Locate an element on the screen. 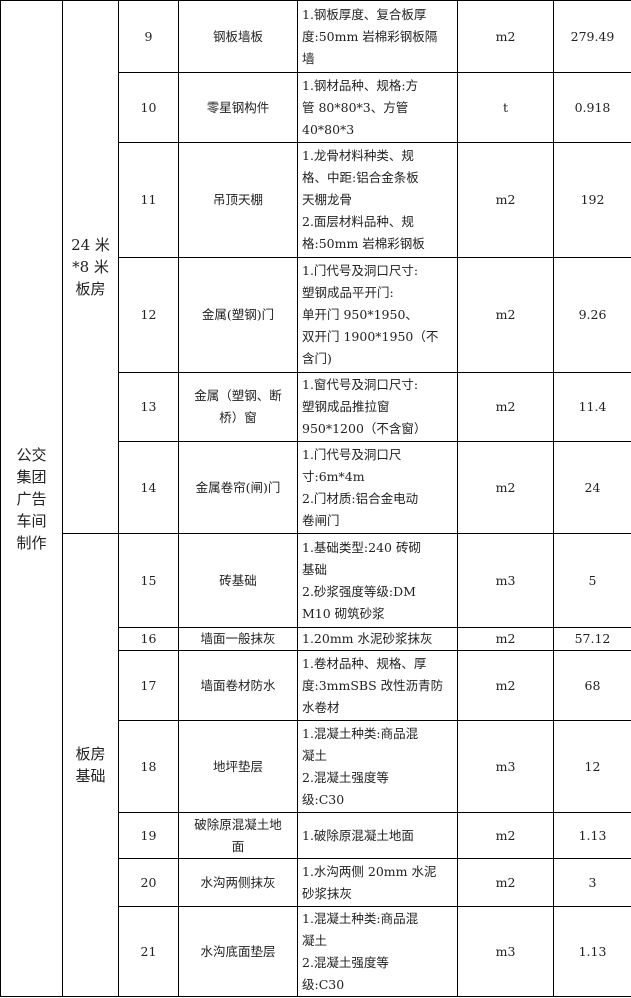  item-description: 1.水沟两侧 20mm 水泥 砂浆抹灰 is located at coordinates (377, 882).